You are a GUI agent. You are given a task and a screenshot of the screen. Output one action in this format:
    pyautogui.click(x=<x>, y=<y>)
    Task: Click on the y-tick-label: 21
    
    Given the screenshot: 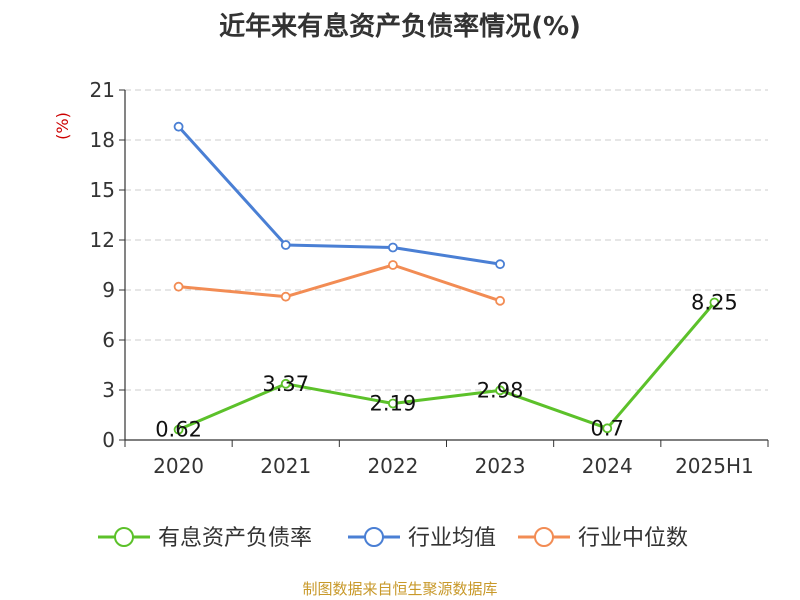 What is the action you would take?
    pyautogui.click(x=102, y=90)
    